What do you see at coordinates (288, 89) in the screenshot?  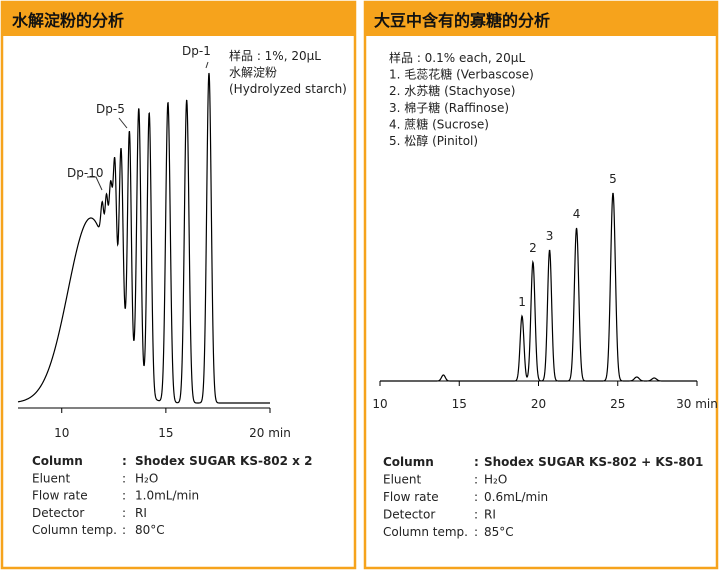 I see `annotation: (Hydrolyzed starch)` at bounding box center [288, 89].